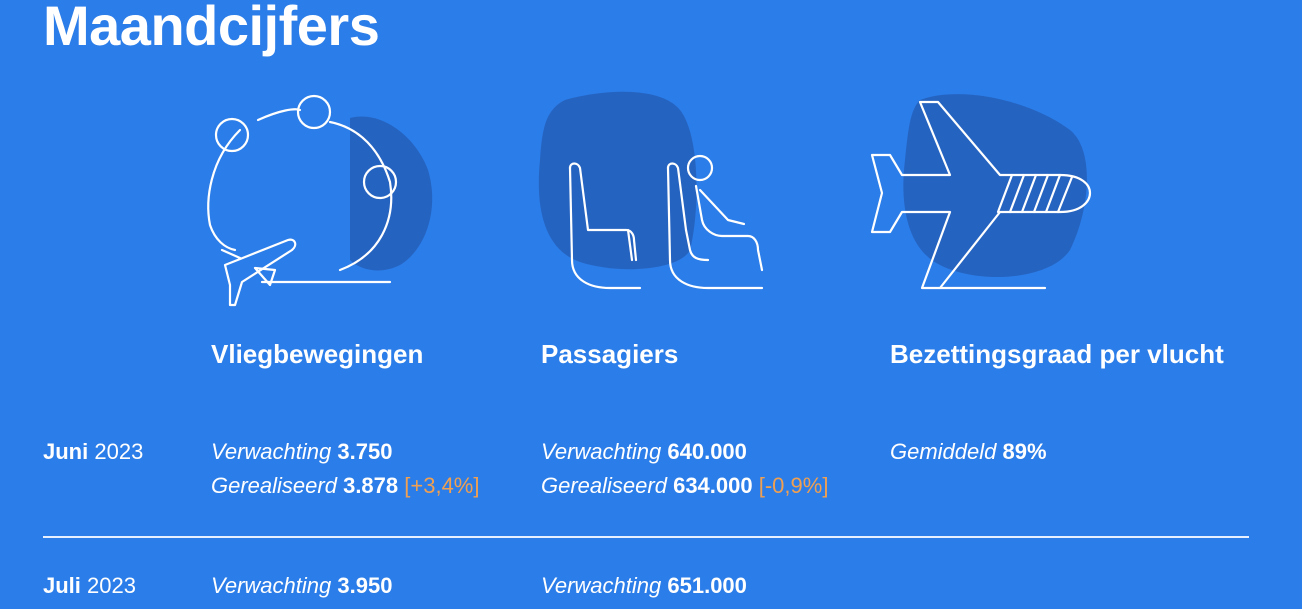  I want to click on period-label-juli: Juli 2023, so click(89, 586).